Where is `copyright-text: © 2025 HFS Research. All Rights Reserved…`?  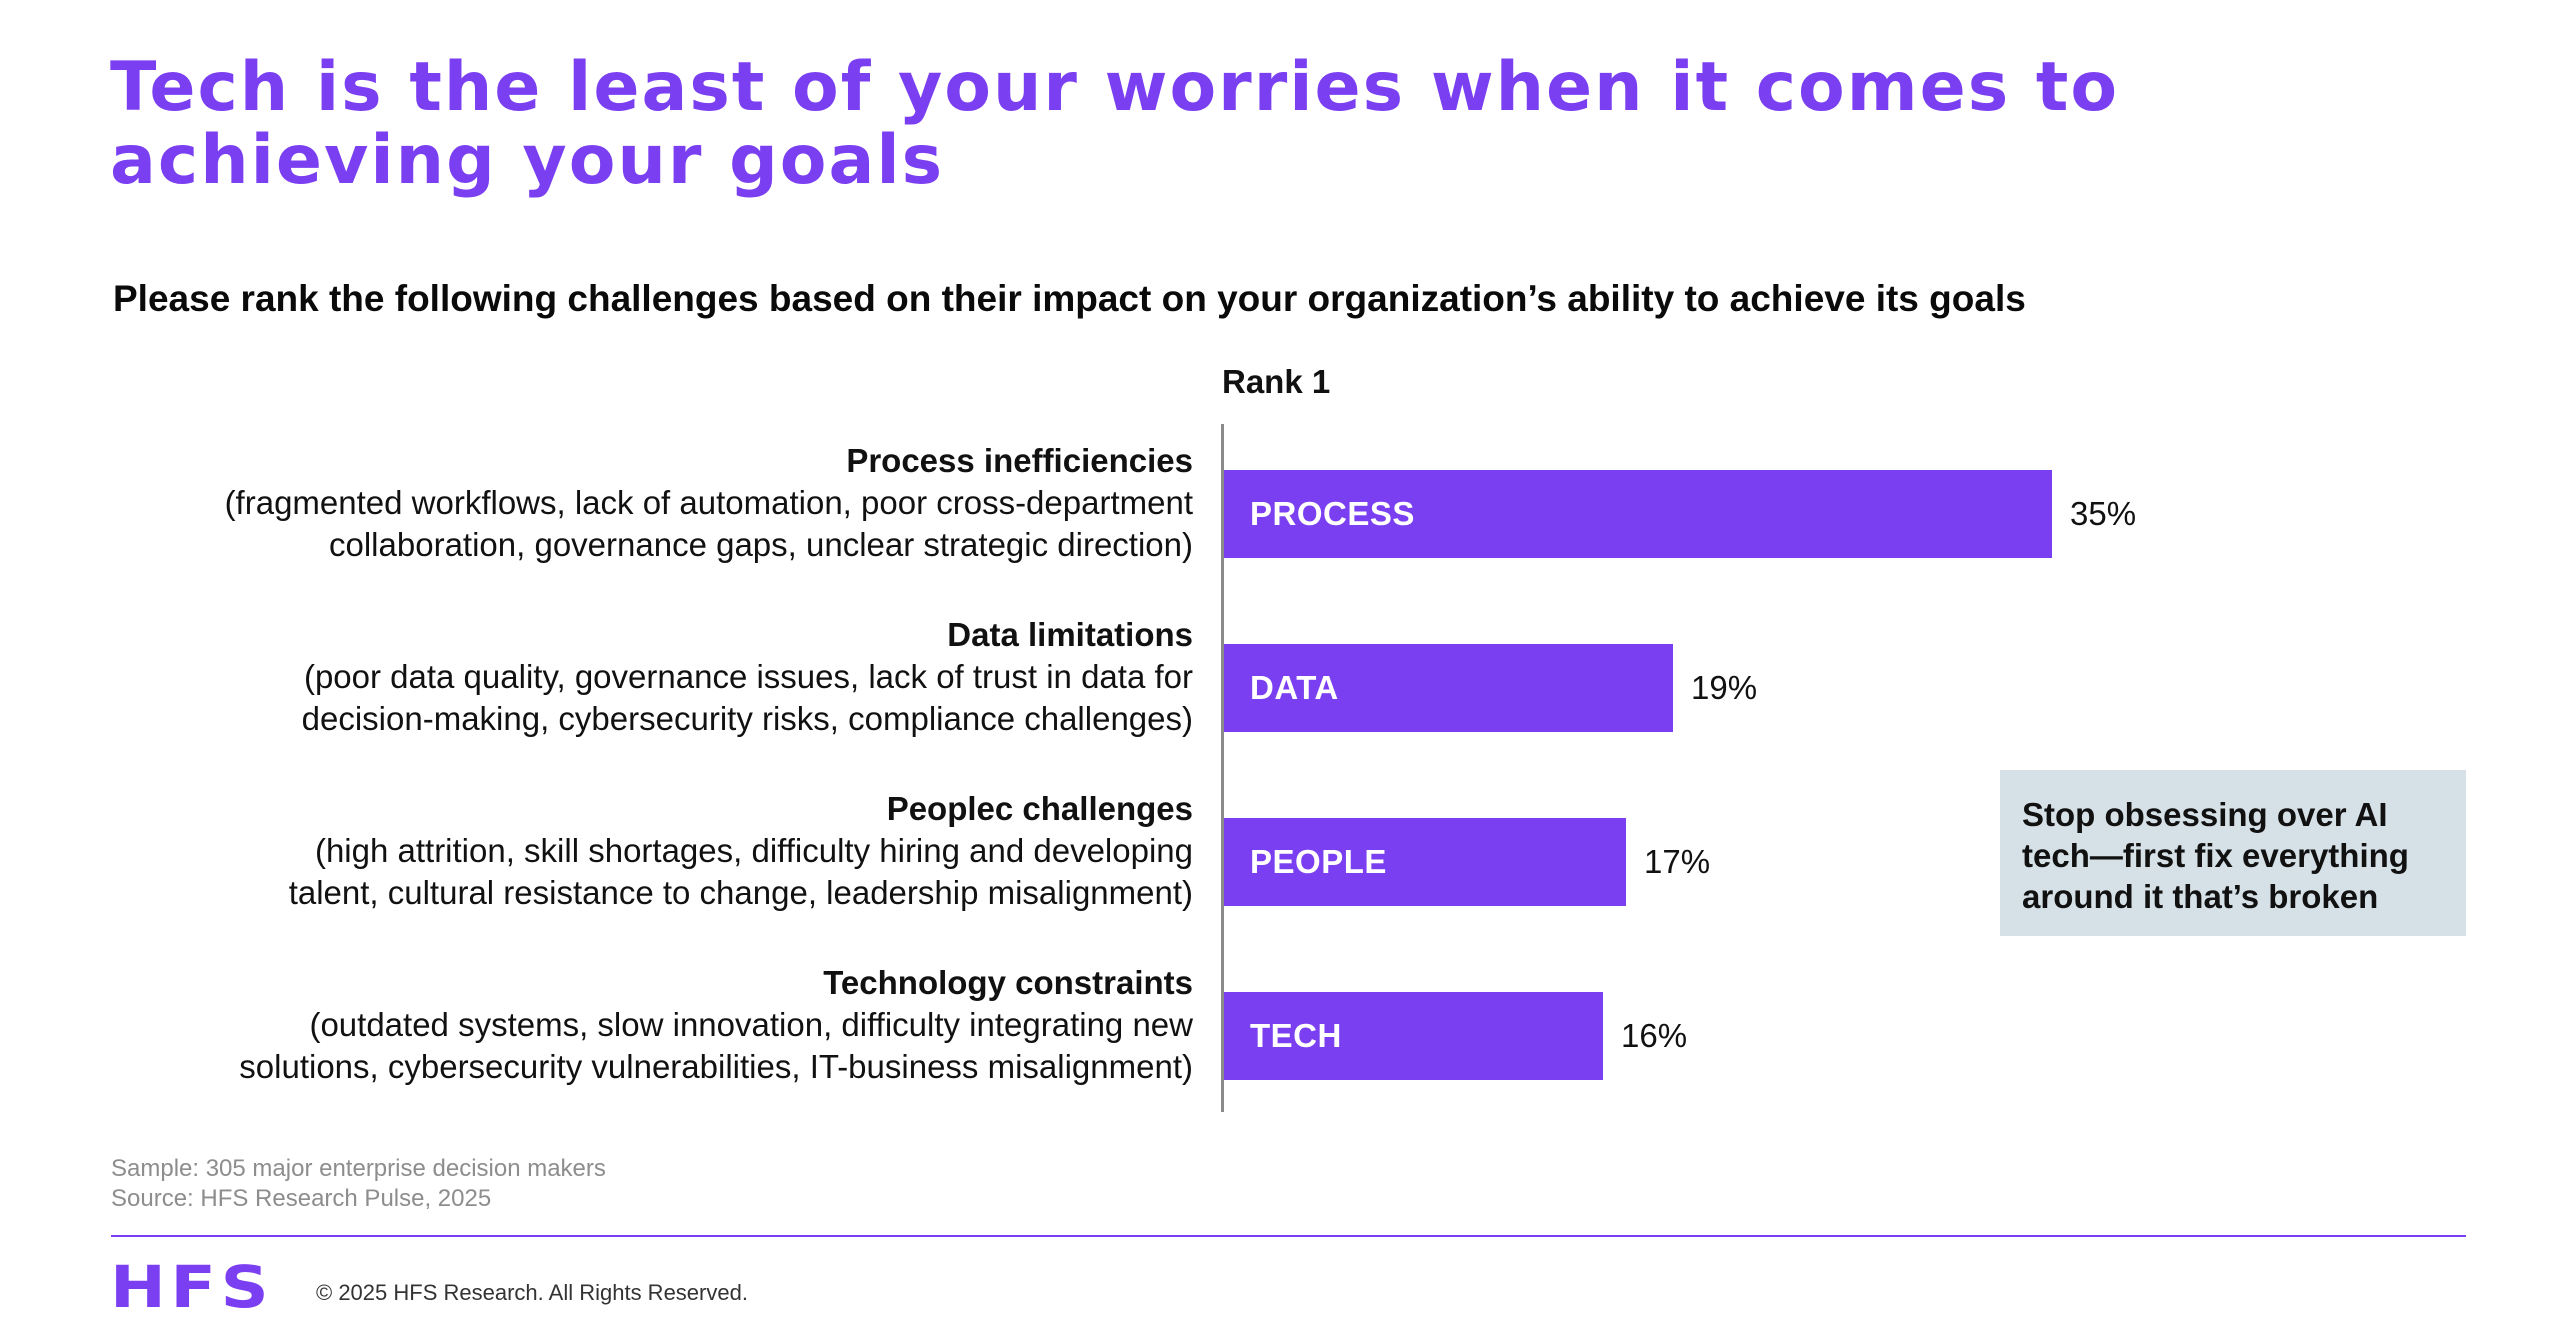
copyright-text: © 2025 HFS Research. All Rights Reserved… is located at coordinates (532, 1292).